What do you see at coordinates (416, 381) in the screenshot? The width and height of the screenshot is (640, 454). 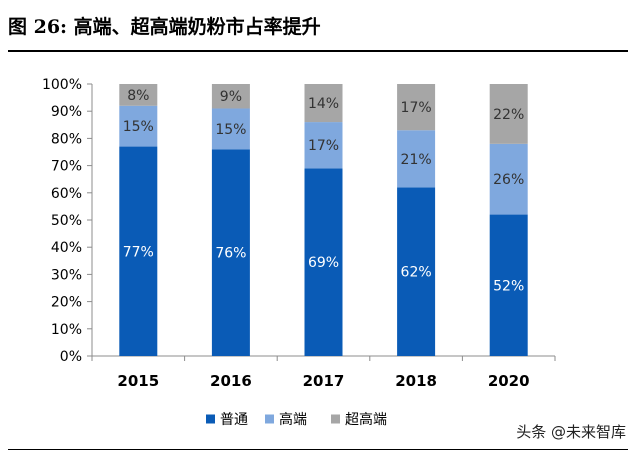 I see `x-tick-label: 2018` at bounding box center [416, 381].